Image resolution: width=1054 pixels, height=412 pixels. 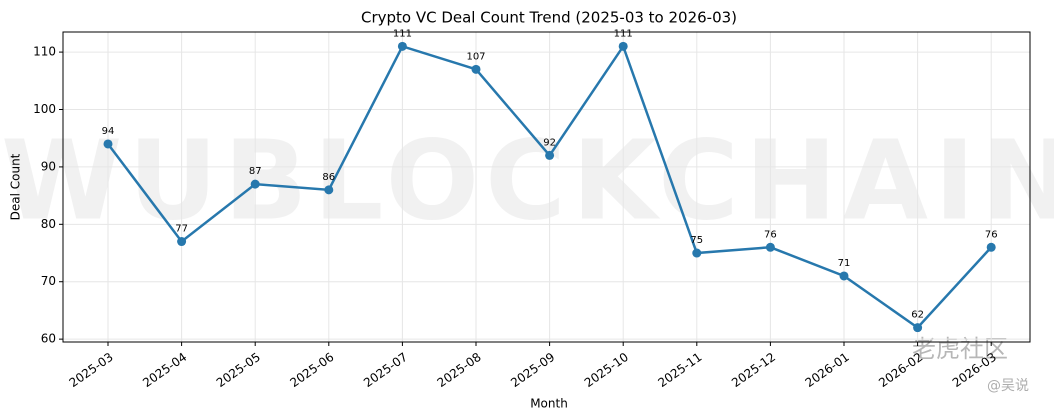 What do you see at coordinates (16, 186) in the screenshot?
I see `y-axis-label: Deal Count` at bounding box center [16, 186].